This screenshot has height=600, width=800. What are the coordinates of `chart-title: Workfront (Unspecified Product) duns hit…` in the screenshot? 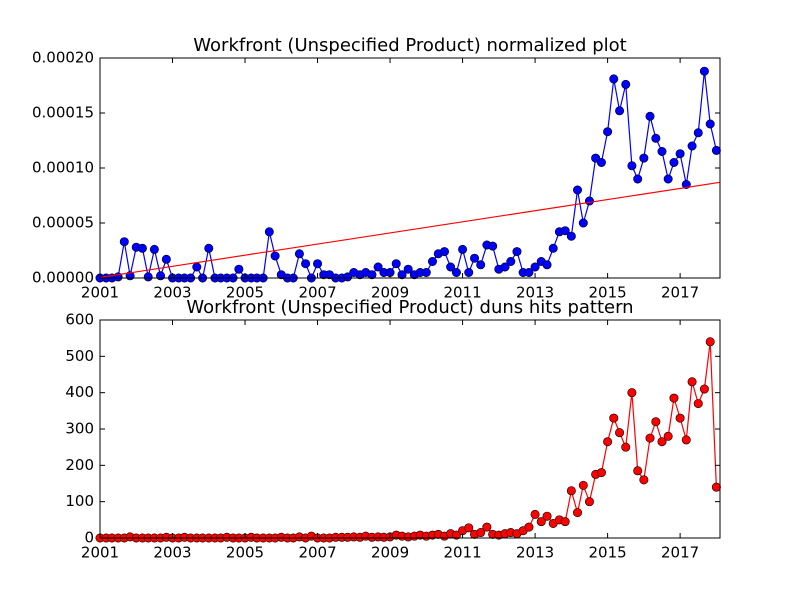 It's located at (409, 307).